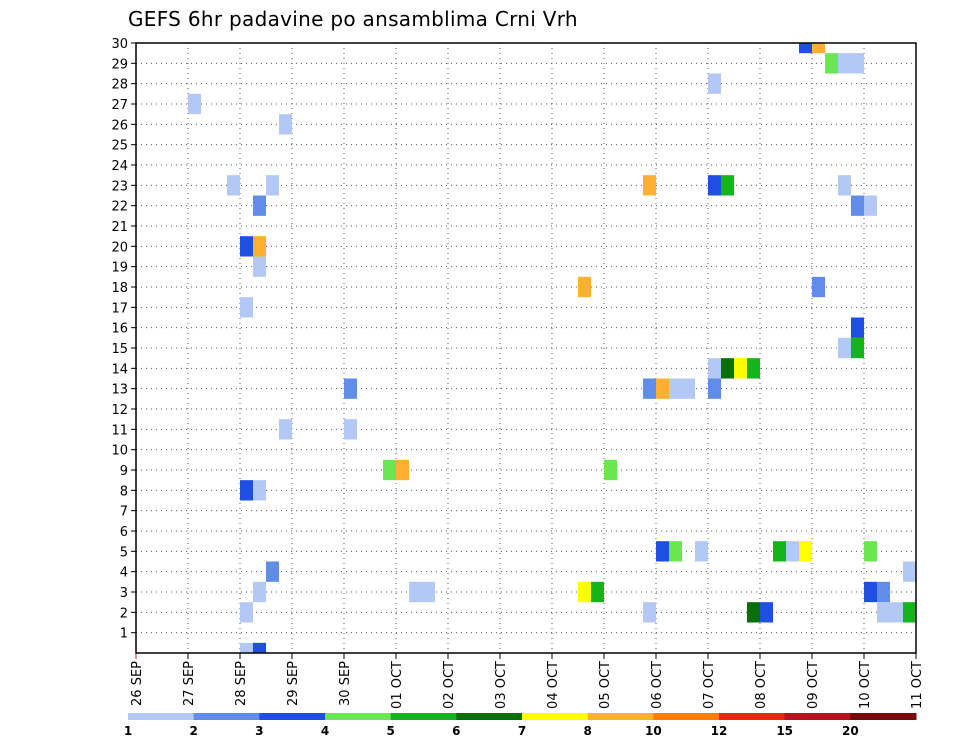 The image size is (960, 747). Describe the element at coordinates (119, 227) in the screenshot. I see `y-tick-label: 21` at that location.